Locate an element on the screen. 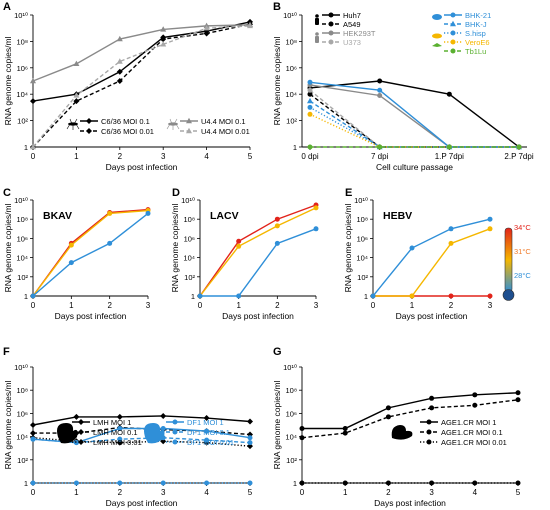 The width and height of the screenshot is (550, 510). chicken-icon is located at coordinates (154, 433).